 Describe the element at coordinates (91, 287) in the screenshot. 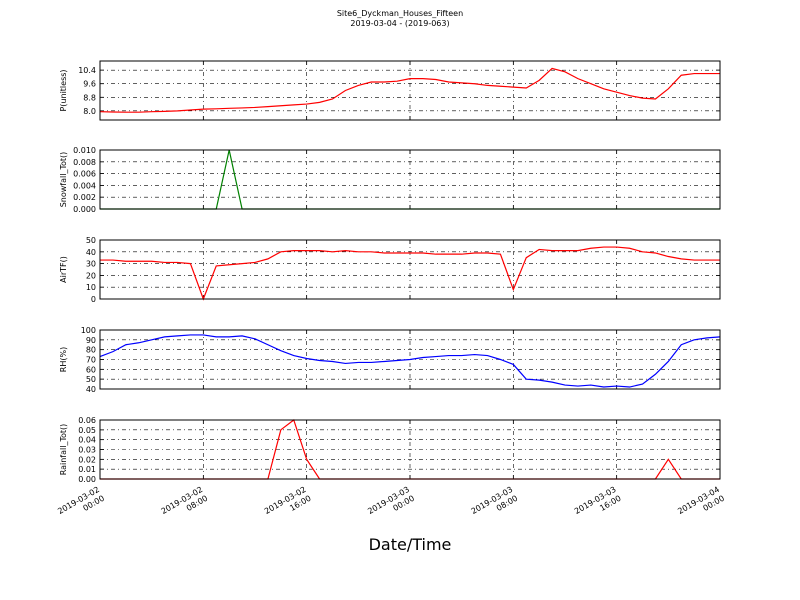

I see `y-tick-label: 10` at that location.